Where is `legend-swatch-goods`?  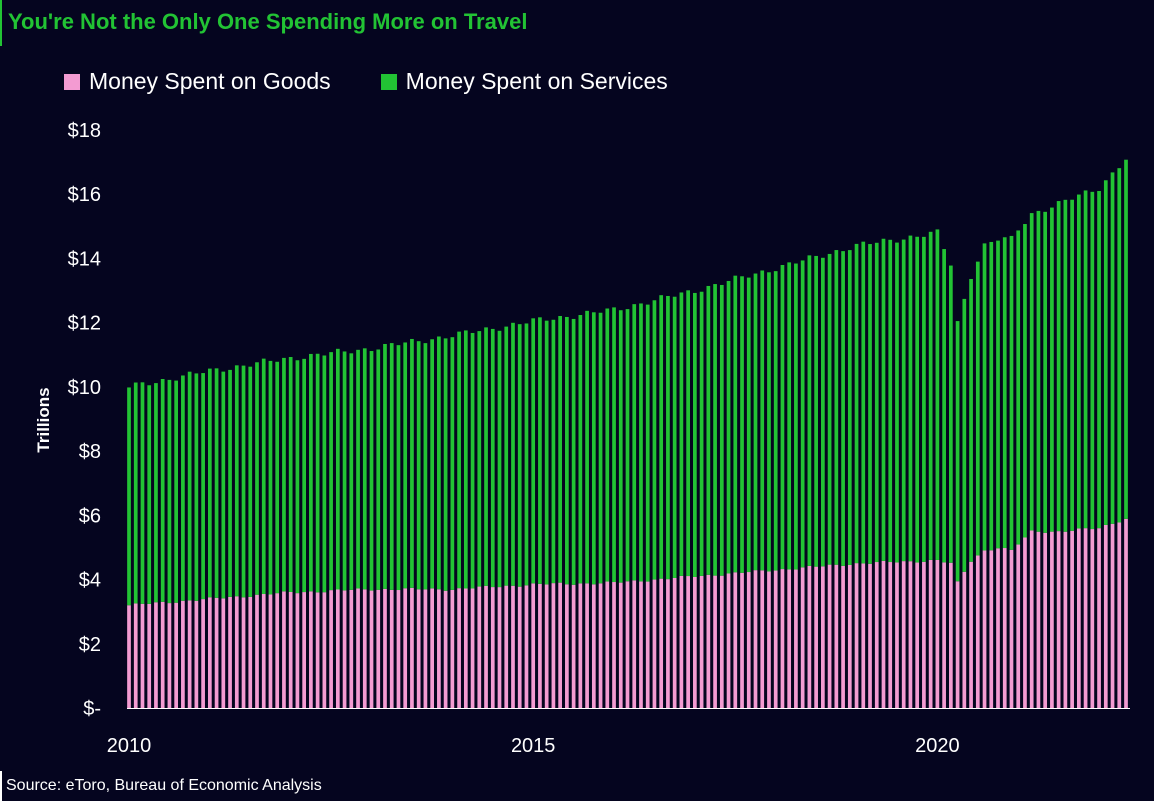
legend-swatch-goods is located at coordinates (72, 81).